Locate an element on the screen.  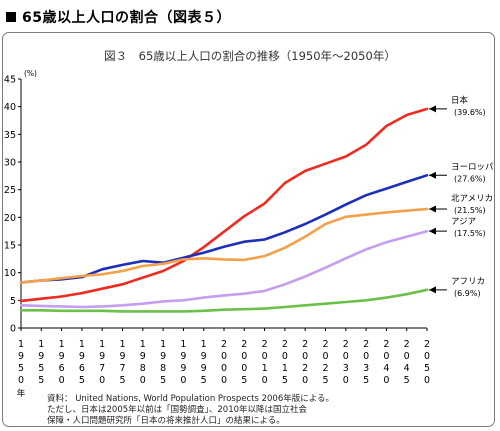
legend-value: (27.6%) is located at coordinates (470, 178).